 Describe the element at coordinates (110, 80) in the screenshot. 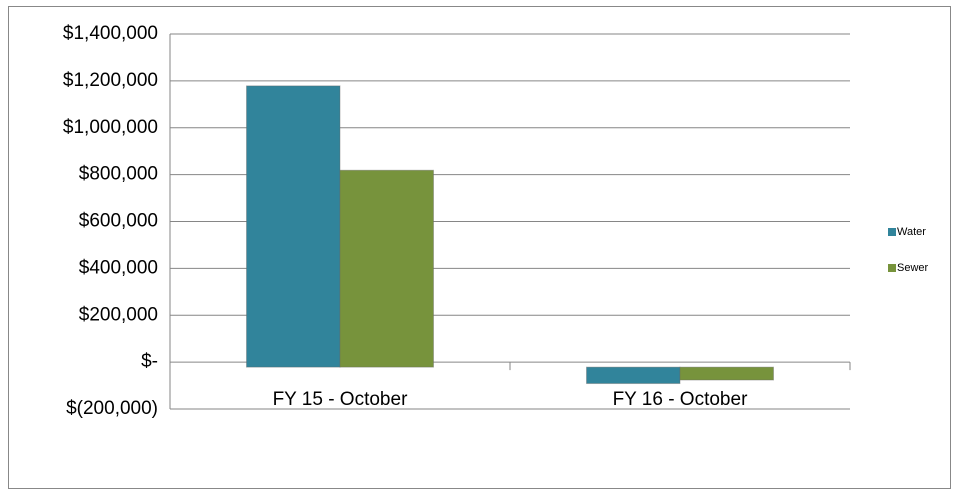

I see `y-tick-label: $1,200,000` at that location.